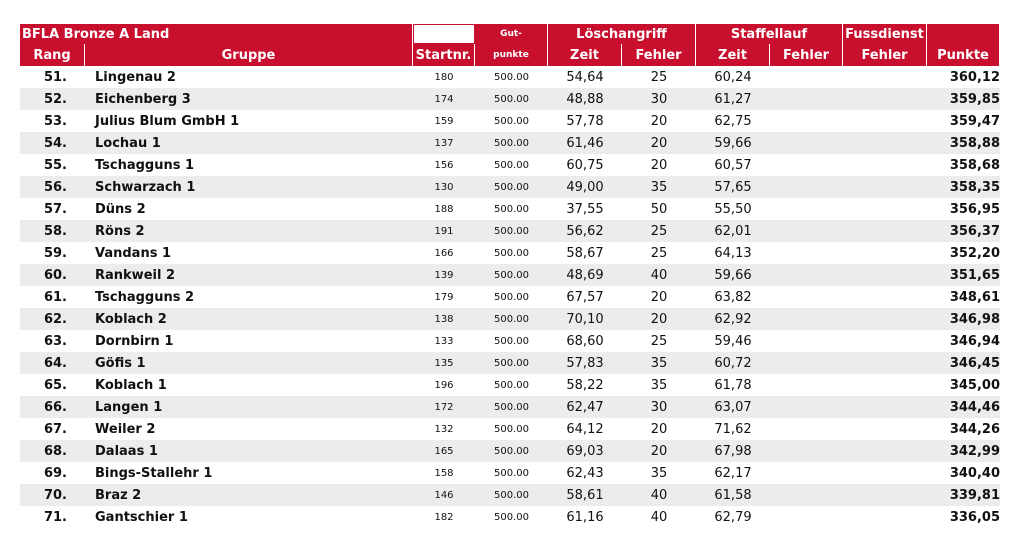 This screenshot has width=1024, height=538. What do you see at coordinates (733, 187) in the screenshot?
I see `cell: 57,65` at bounding box center [733, 187].